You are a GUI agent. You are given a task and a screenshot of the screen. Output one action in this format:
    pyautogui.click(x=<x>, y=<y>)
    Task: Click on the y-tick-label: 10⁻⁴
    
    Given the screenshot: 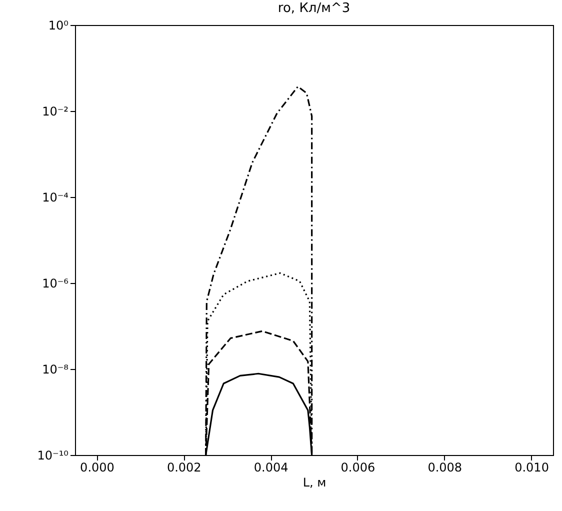 What is the action you would take?
    pyautogui.click(x=55, y=197)
    